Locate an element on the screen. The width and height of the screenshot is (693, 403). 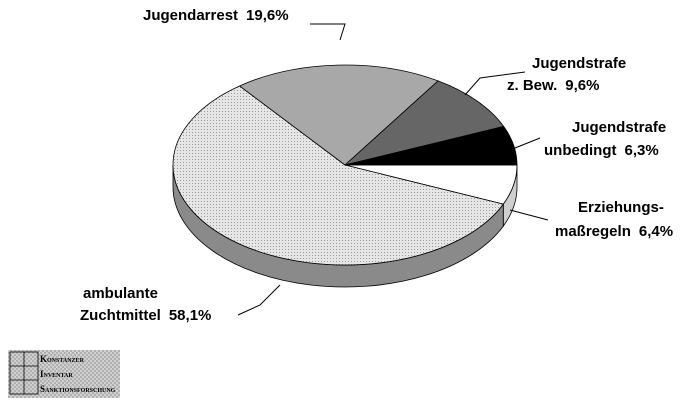
slice-label: Jugendarrest is located at coordinates (190, 15).